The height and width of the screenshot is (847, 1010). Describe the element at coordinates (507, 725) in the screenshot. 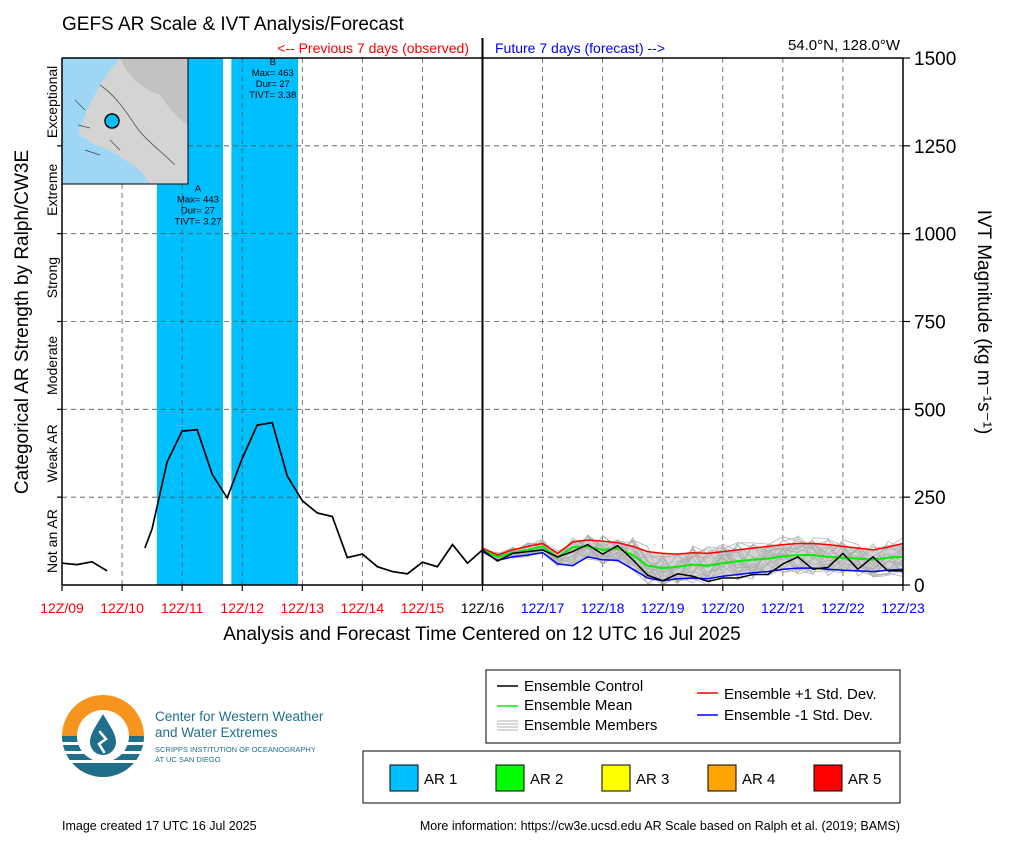

I see `legend-members-swatch` at that location.